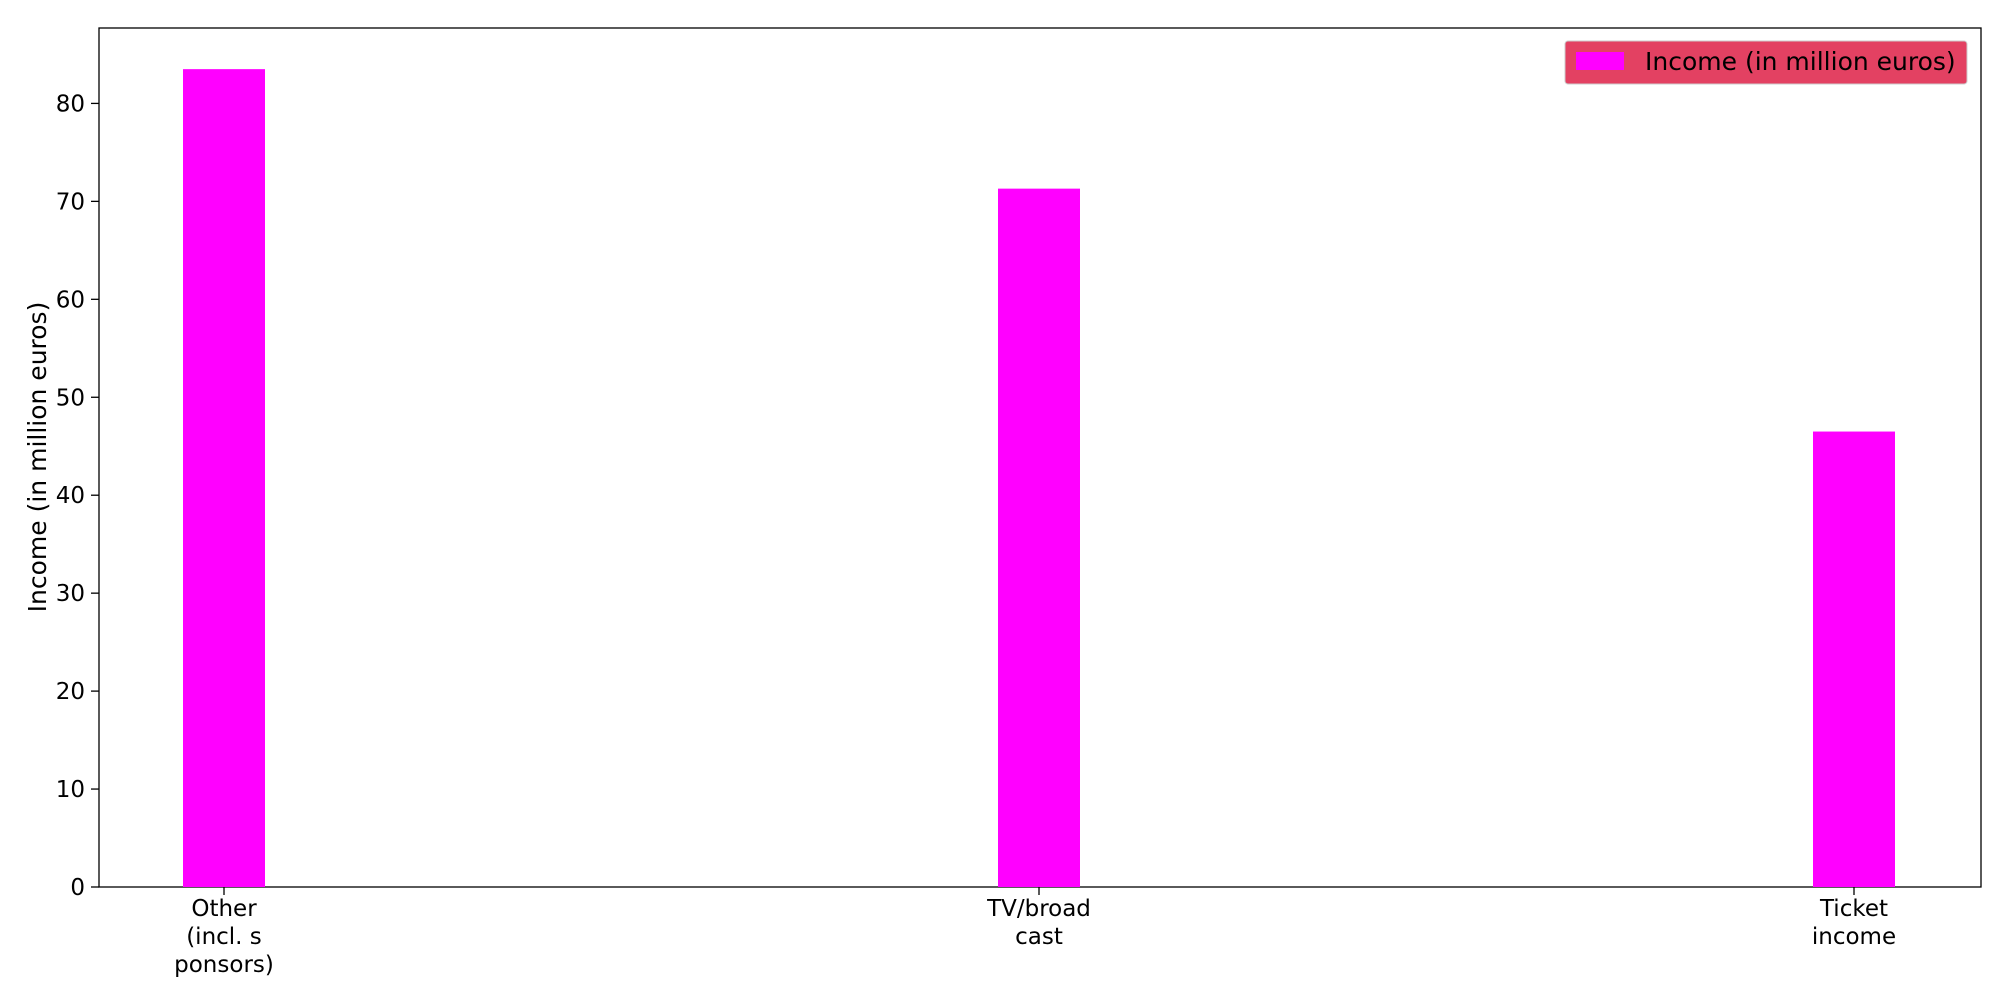  What do you see at coordinates (1038, 923) in the screenshot?
I see `x-tick-label: TV/broad cast` at bounding box center [1038, 923].